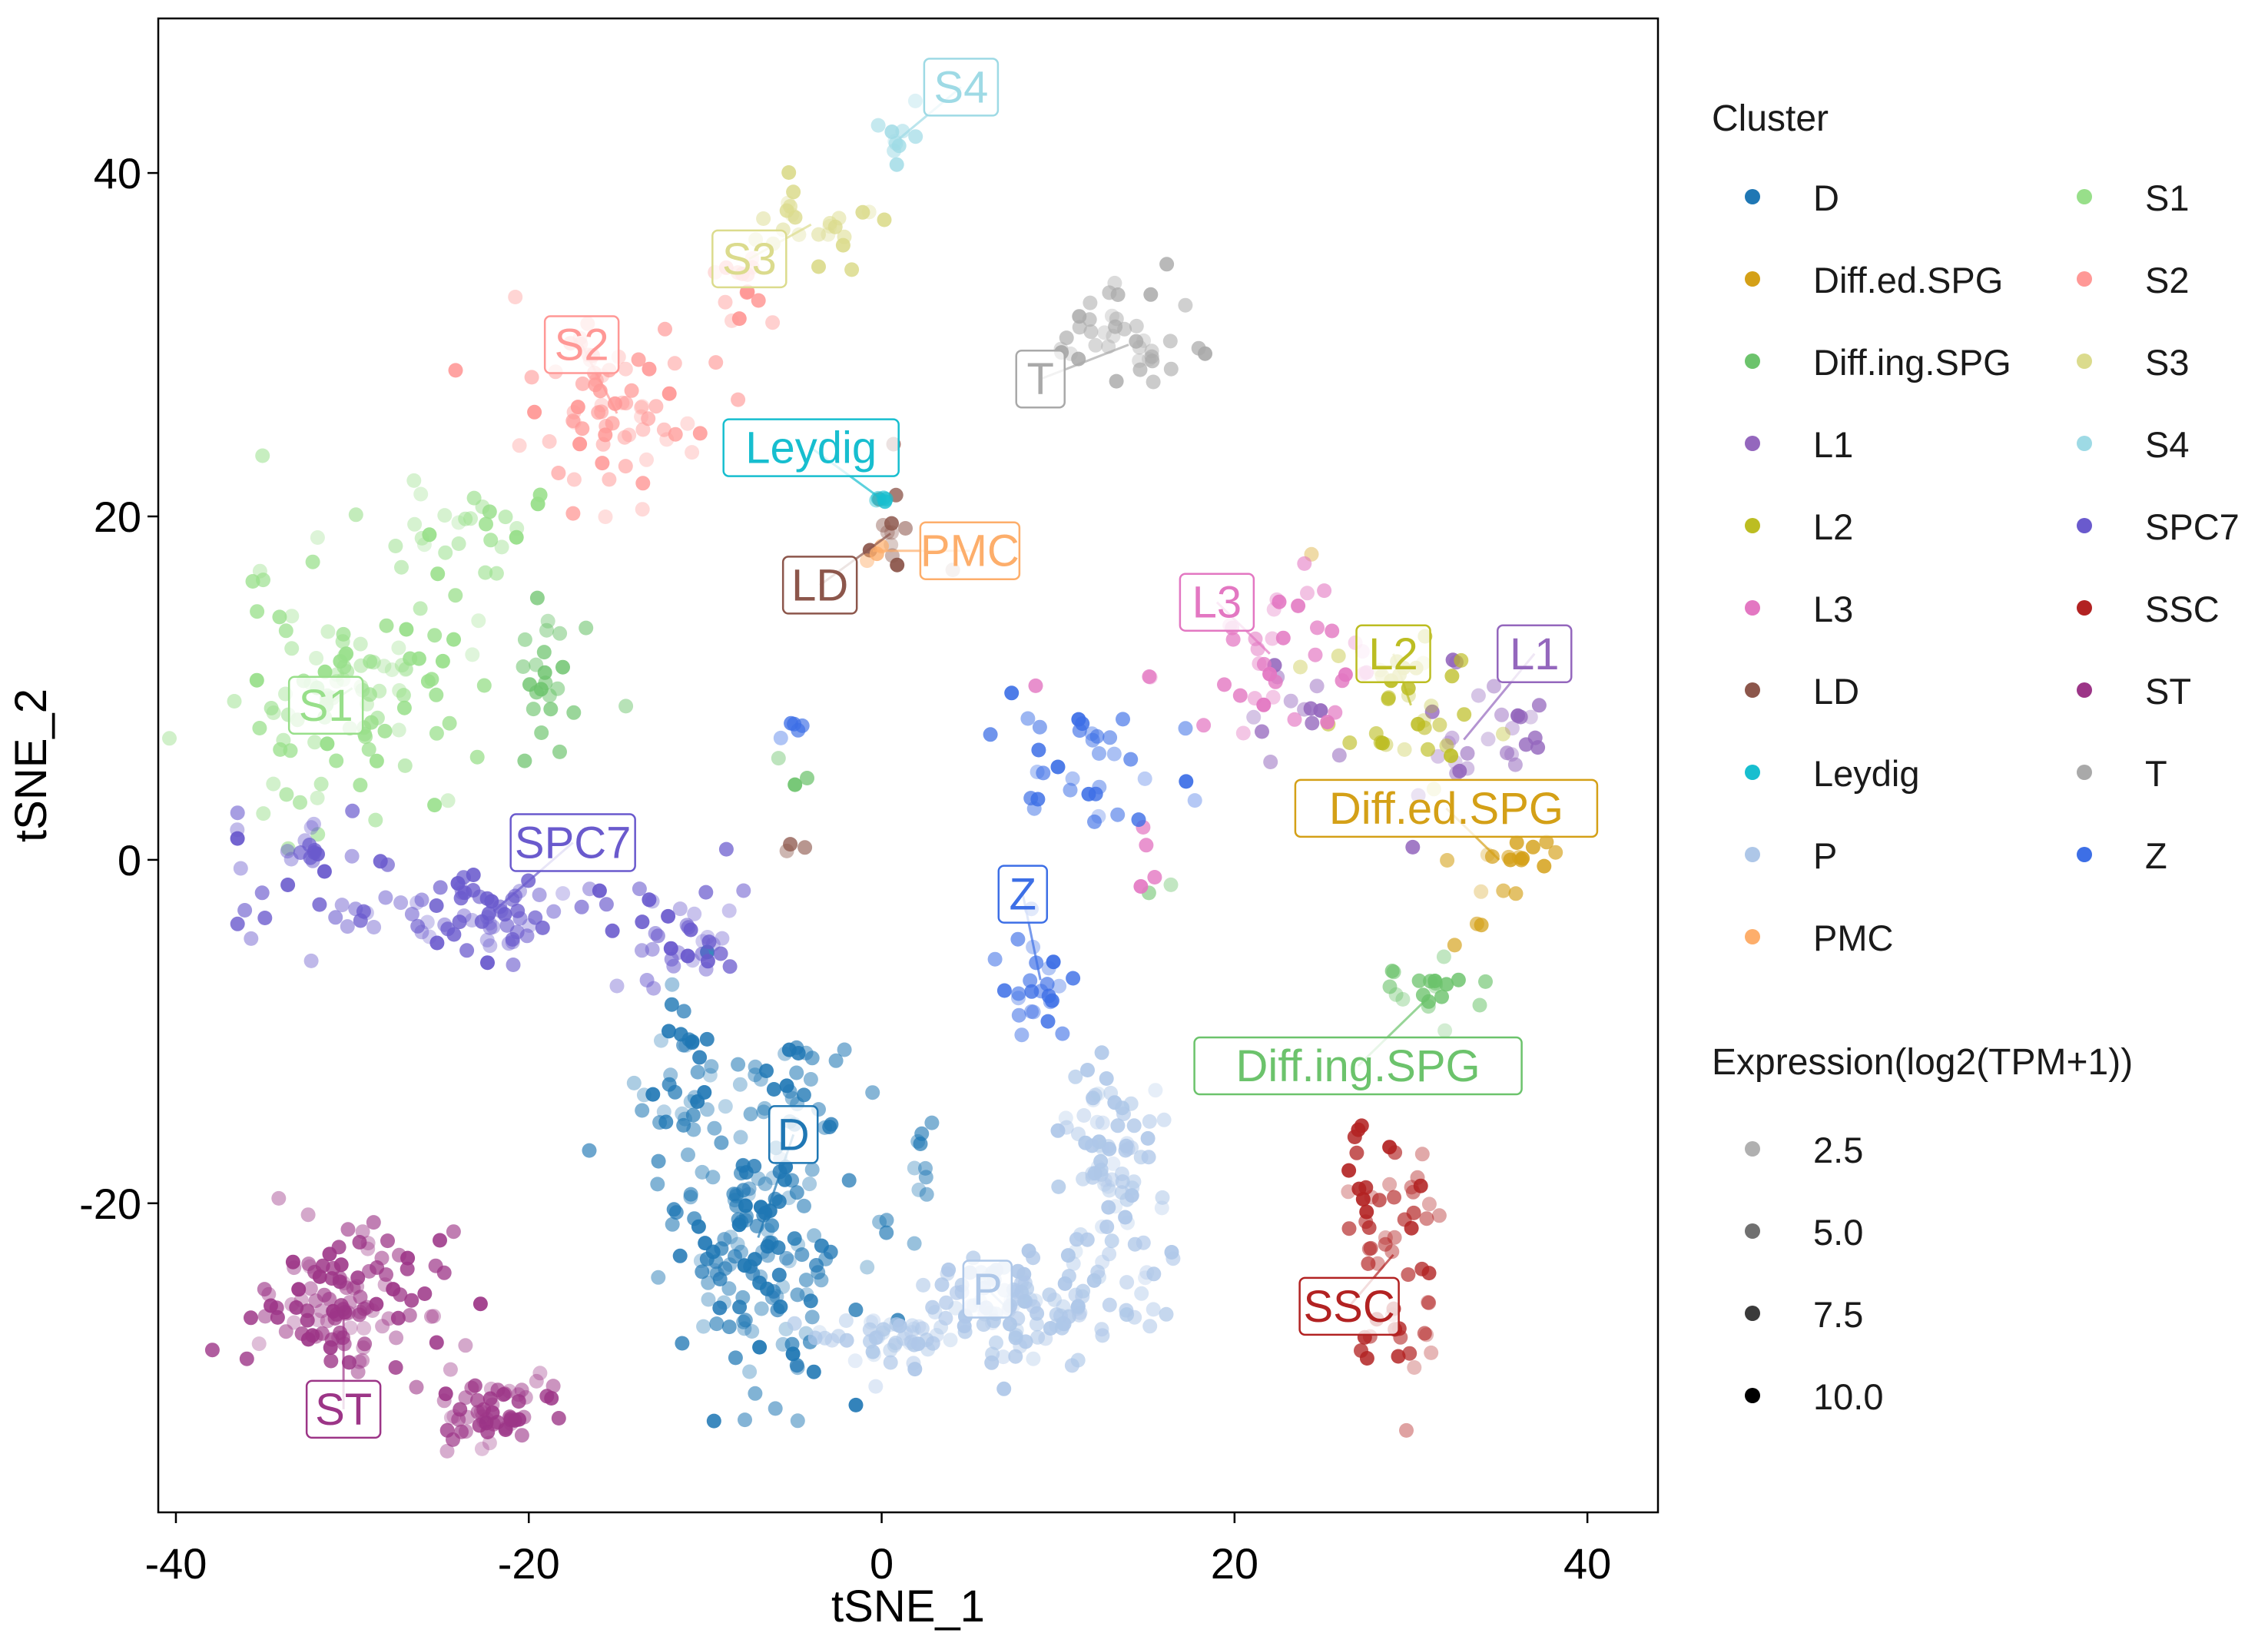 Image resolution: width=2268 pixels, height=1633 pixels. Describe the element at coordinates (1804, 1150) in the screenshot. I see `legend-expression-item: 2.5` at that location.